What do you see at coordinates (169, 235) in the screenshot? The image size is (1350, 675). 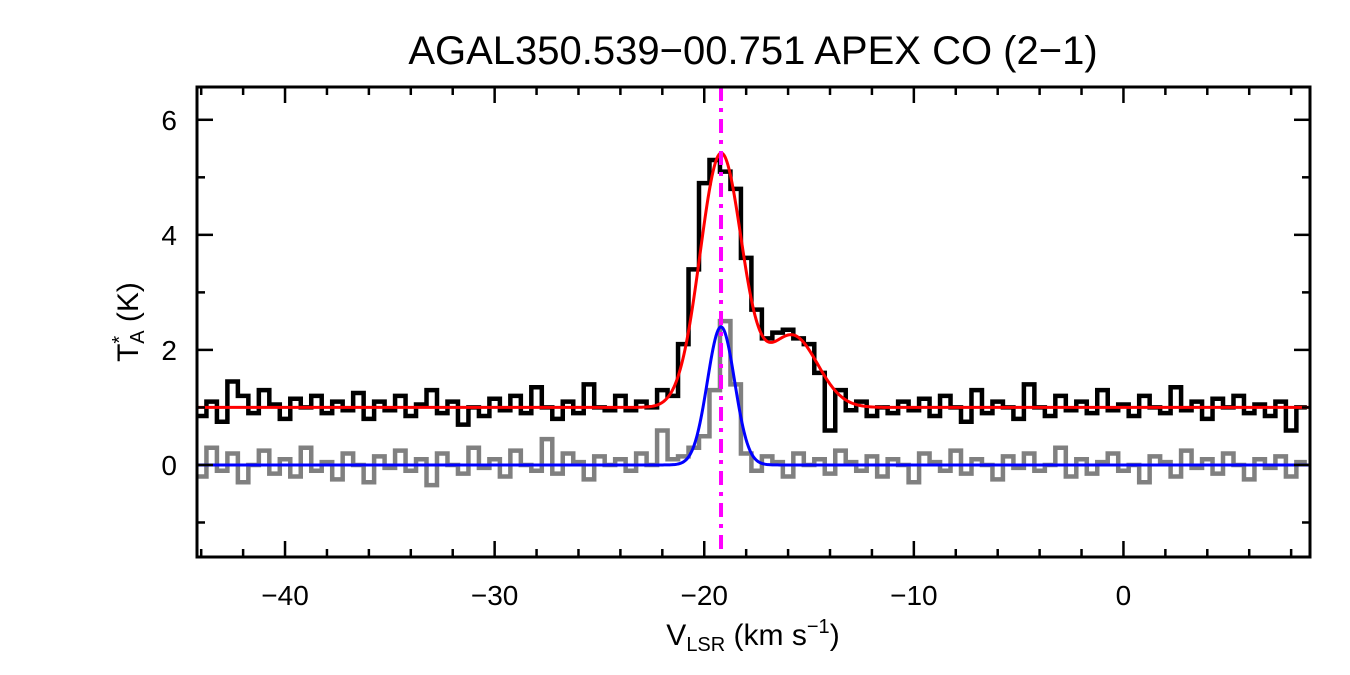 I see `y-tick-label: 4` at bounding box center [169, 235].